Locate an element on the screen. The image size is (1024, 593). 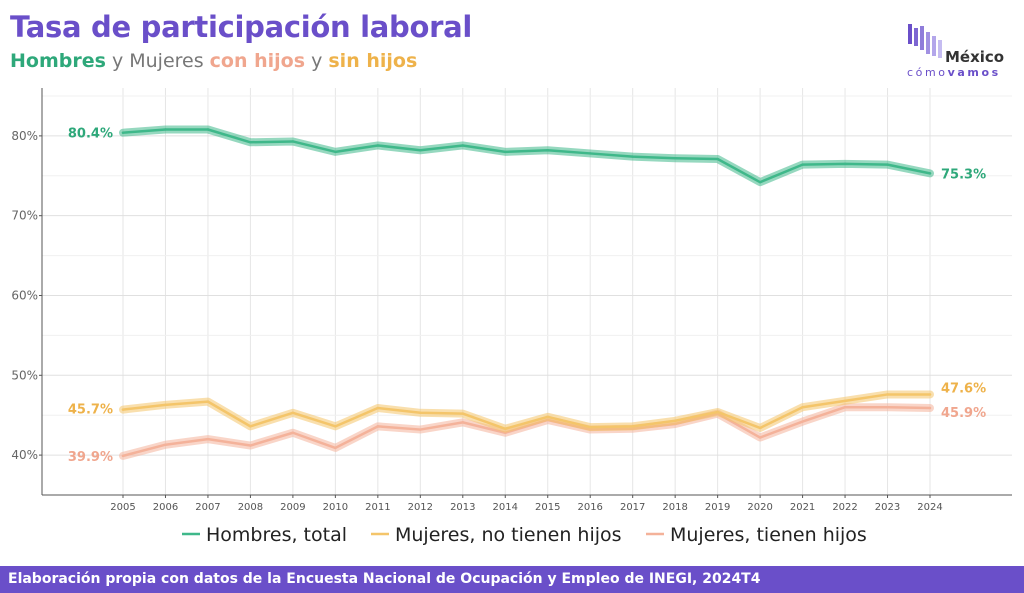
x-tick-label-2015: 2015 is located at coordinates (547, 507).